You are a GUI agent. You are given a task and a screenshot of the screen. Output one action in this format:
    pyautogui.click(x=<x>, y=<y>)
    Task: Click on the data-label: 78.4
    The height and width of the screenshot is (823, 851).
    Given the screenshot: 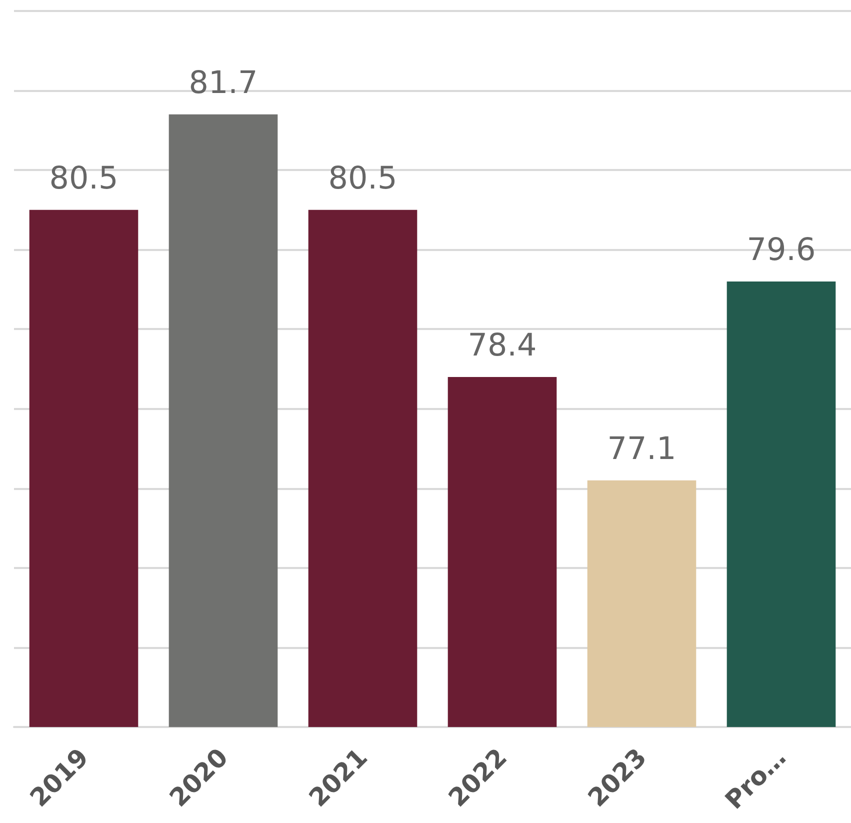 What is the action you would take?
    pyautogui.click(x=502, y=345)
    